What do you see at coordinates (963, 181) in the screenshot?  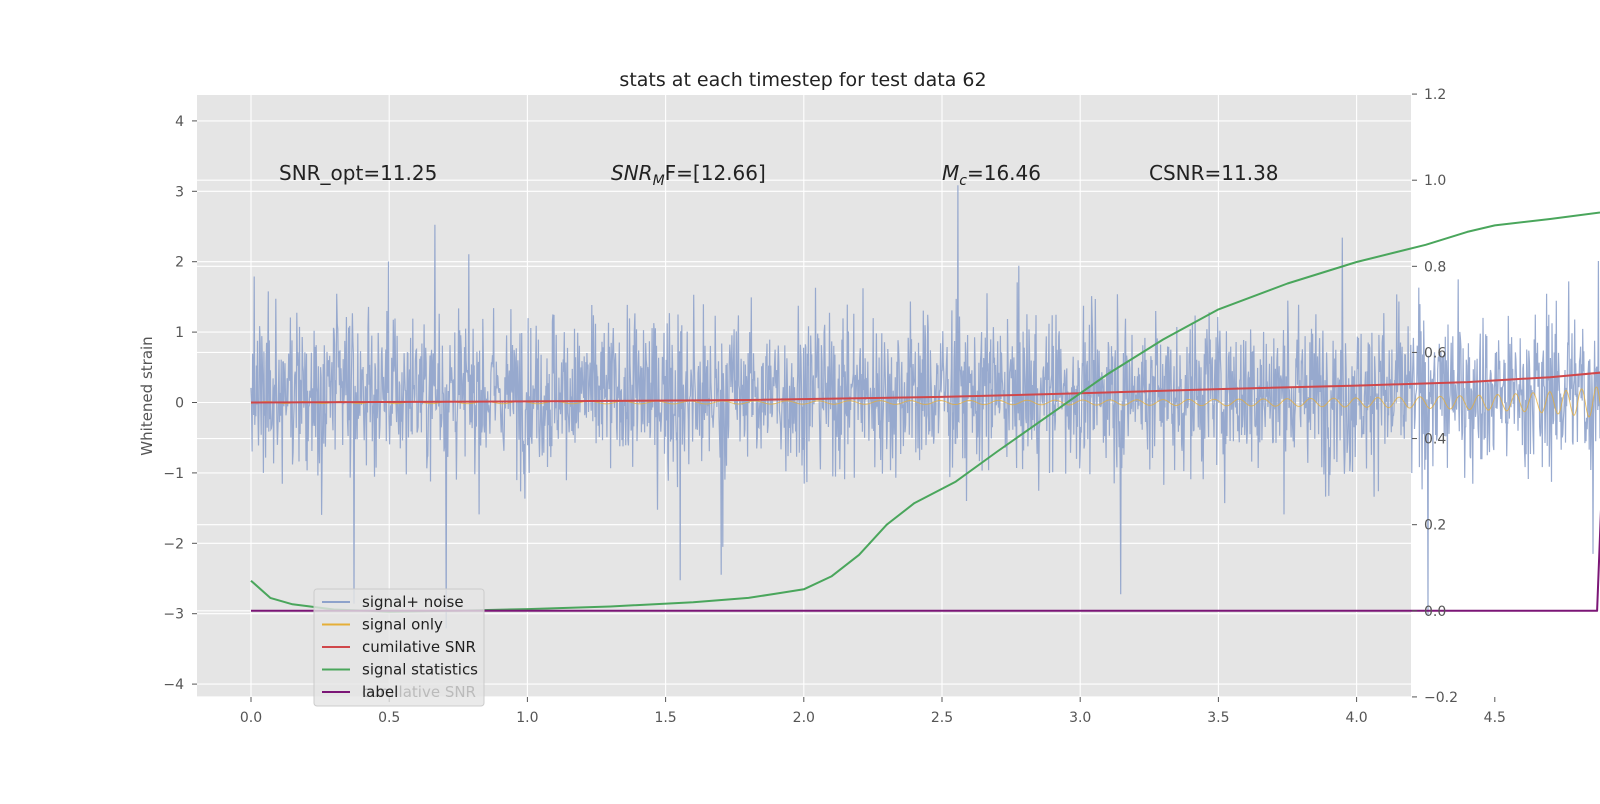 I see `annotation-mc-sub: c` at bounding box center [963, 181].